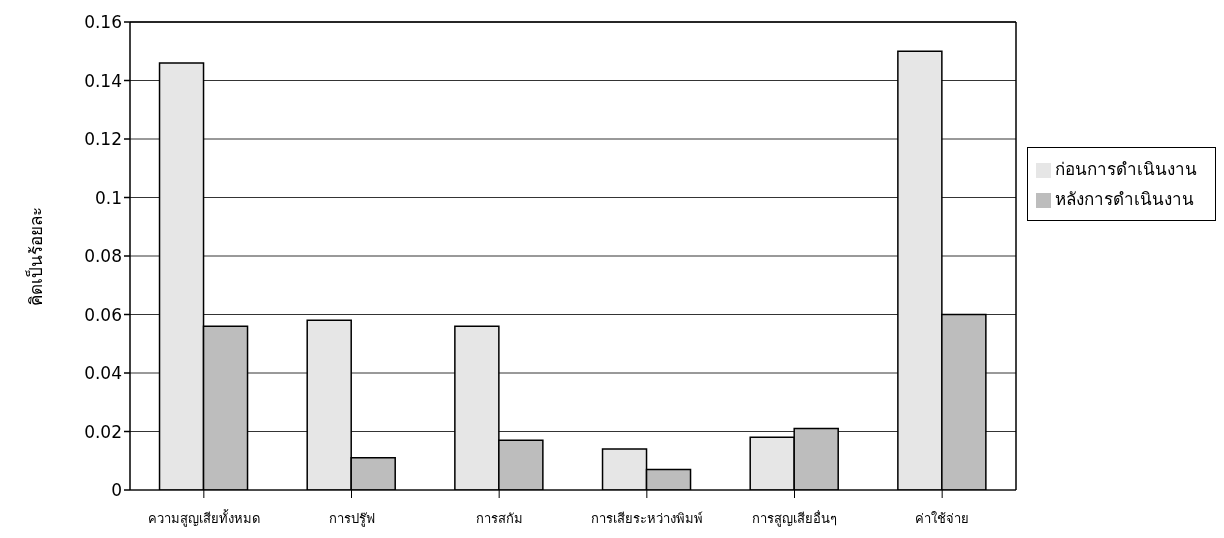  What do you see at coordinates (103, 373) in the screenshot?
I see `y-tick-label: 0.04` at bounding box center [103, 373].